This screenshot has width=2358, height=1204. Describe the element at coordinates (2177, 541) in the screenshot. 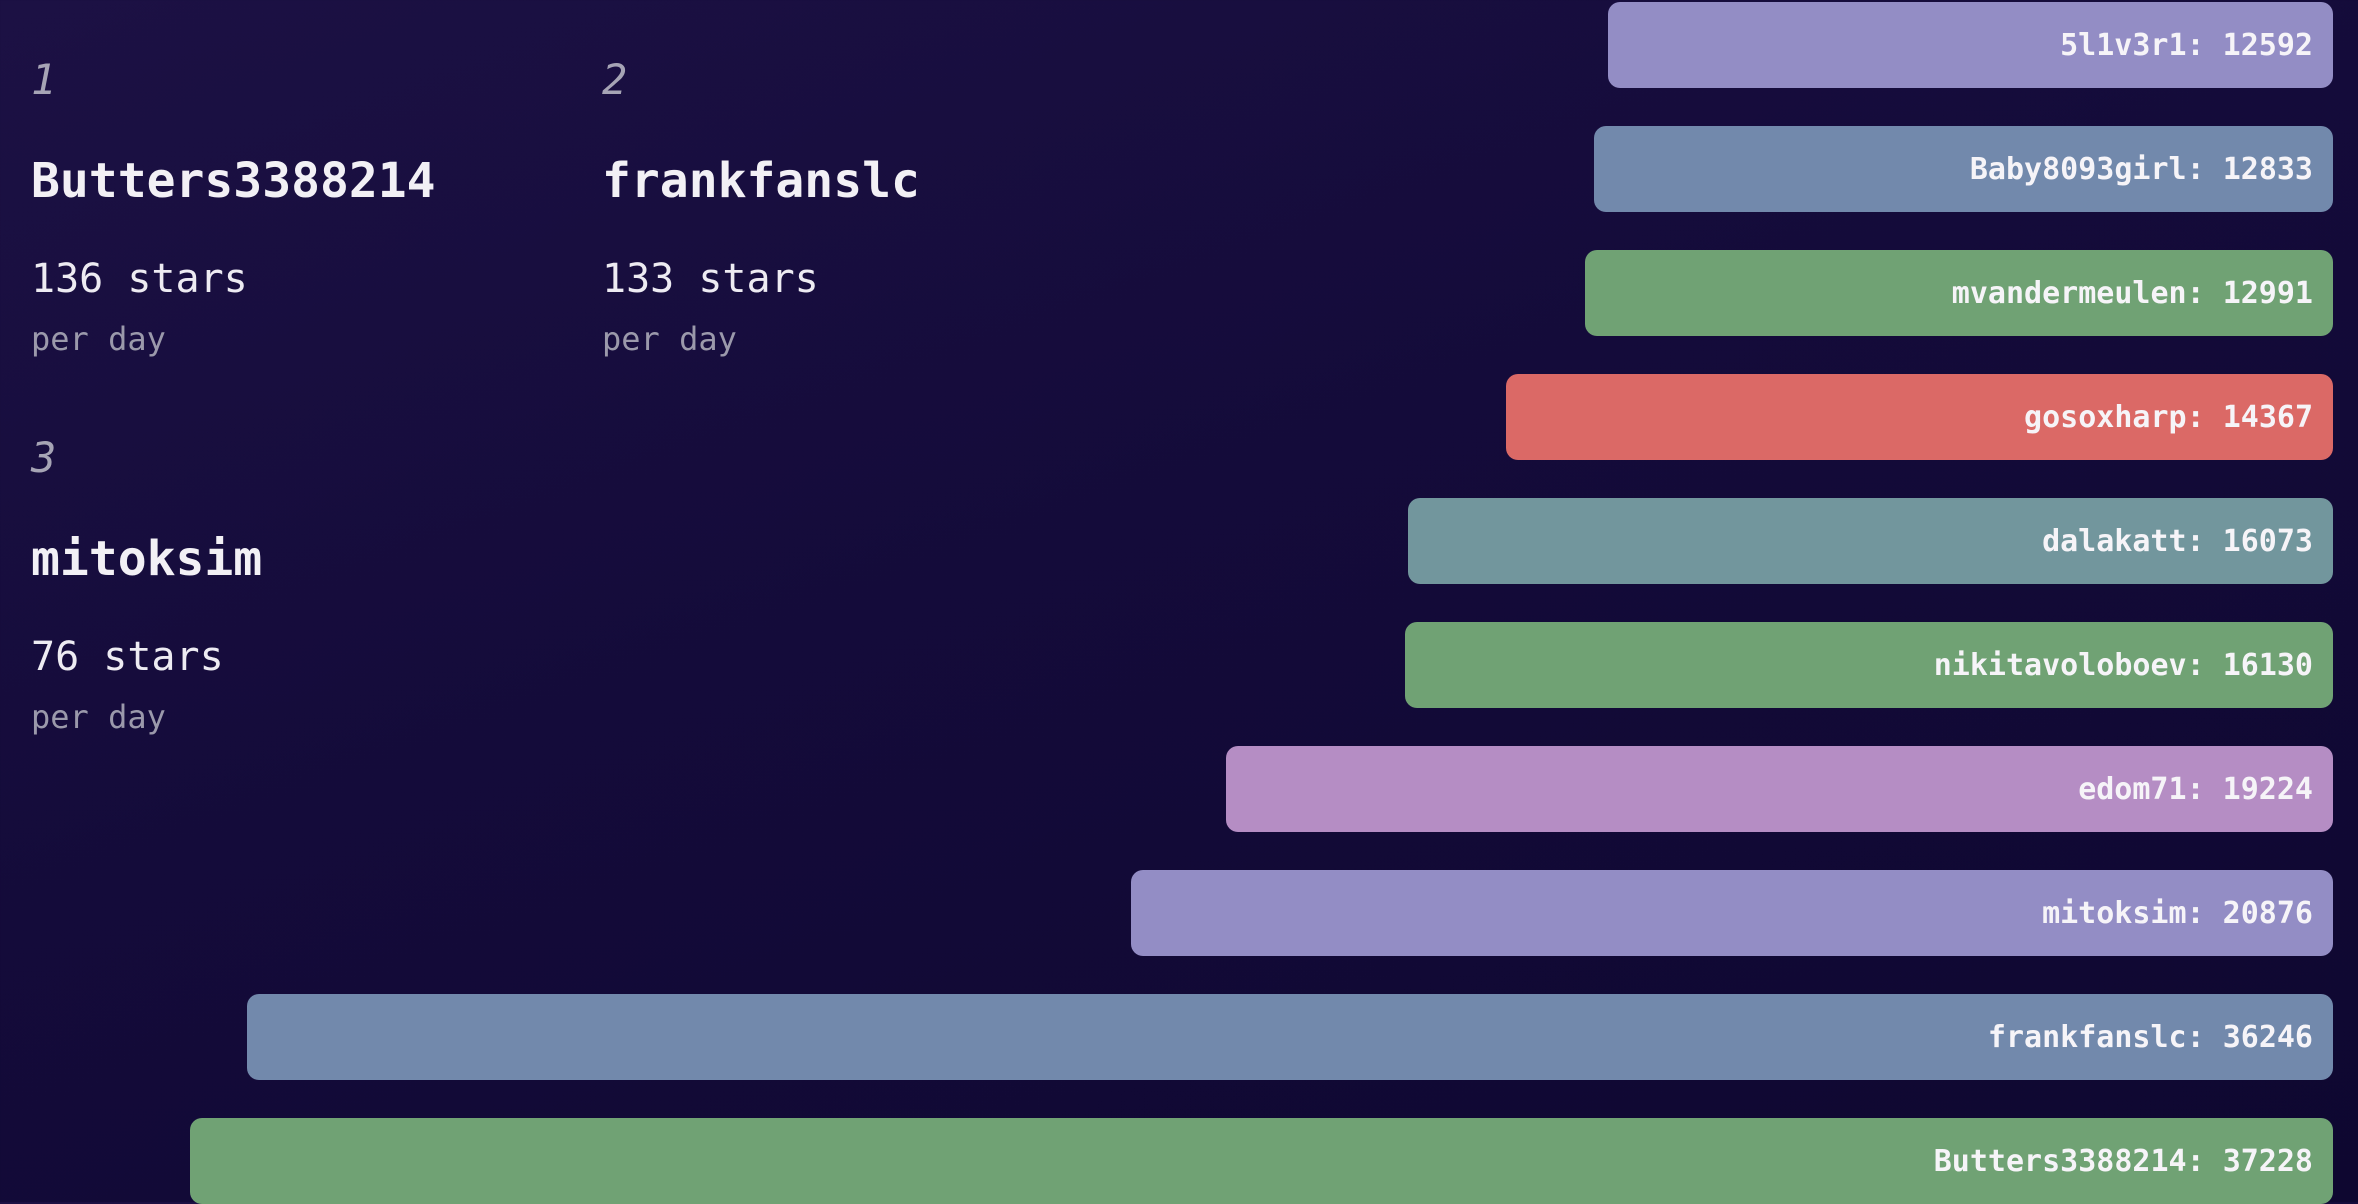

I see `bar-label: dalakatt: 16073` at that location.